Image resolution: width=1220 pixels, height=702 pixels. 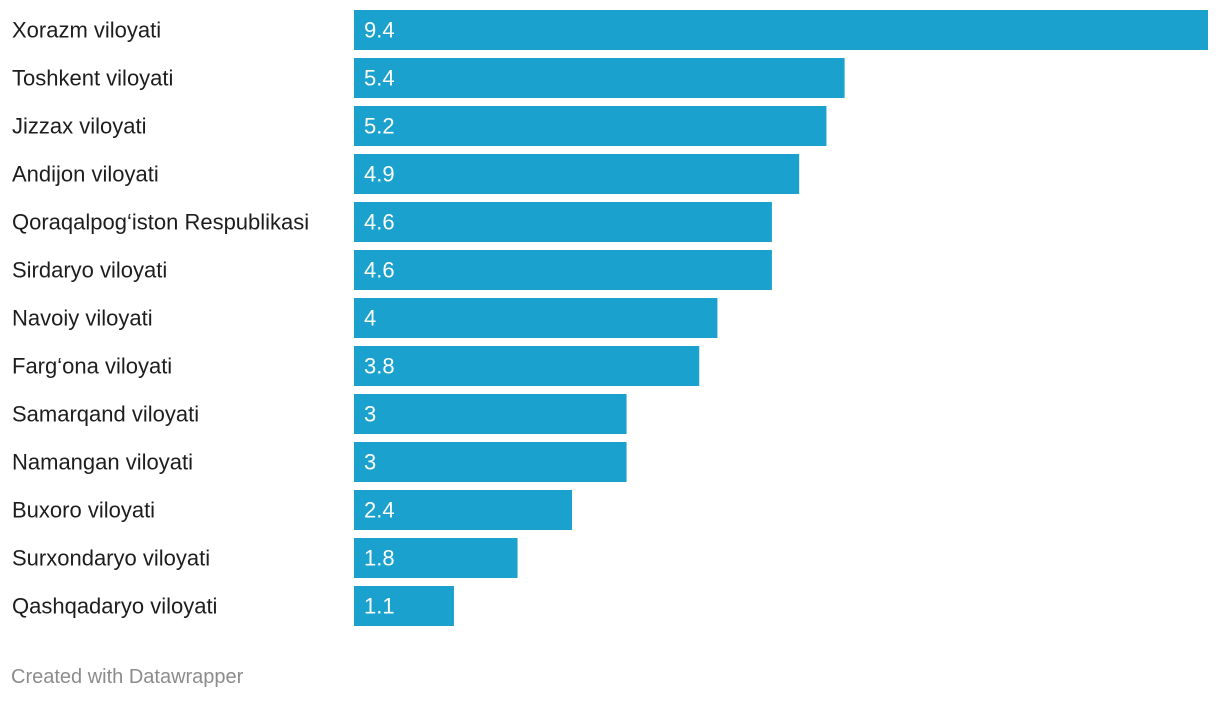 I want to click on bar-row: Sirdaryo viloyati 4.6, so click(x=392, y=270).